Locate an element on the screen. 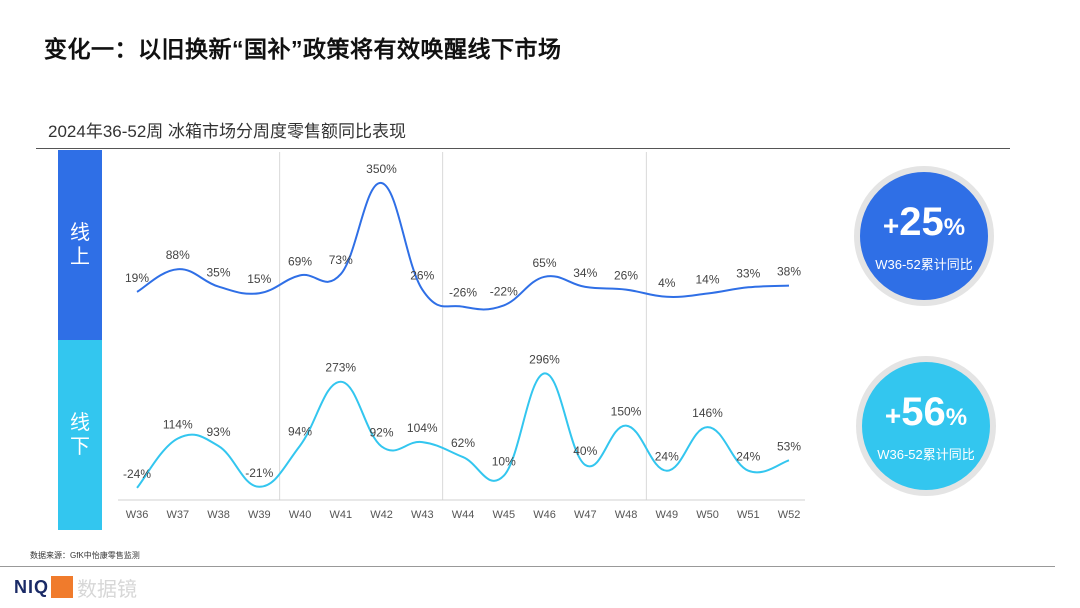  x-tick-w41: W41 is located at coordinates (340, 515).